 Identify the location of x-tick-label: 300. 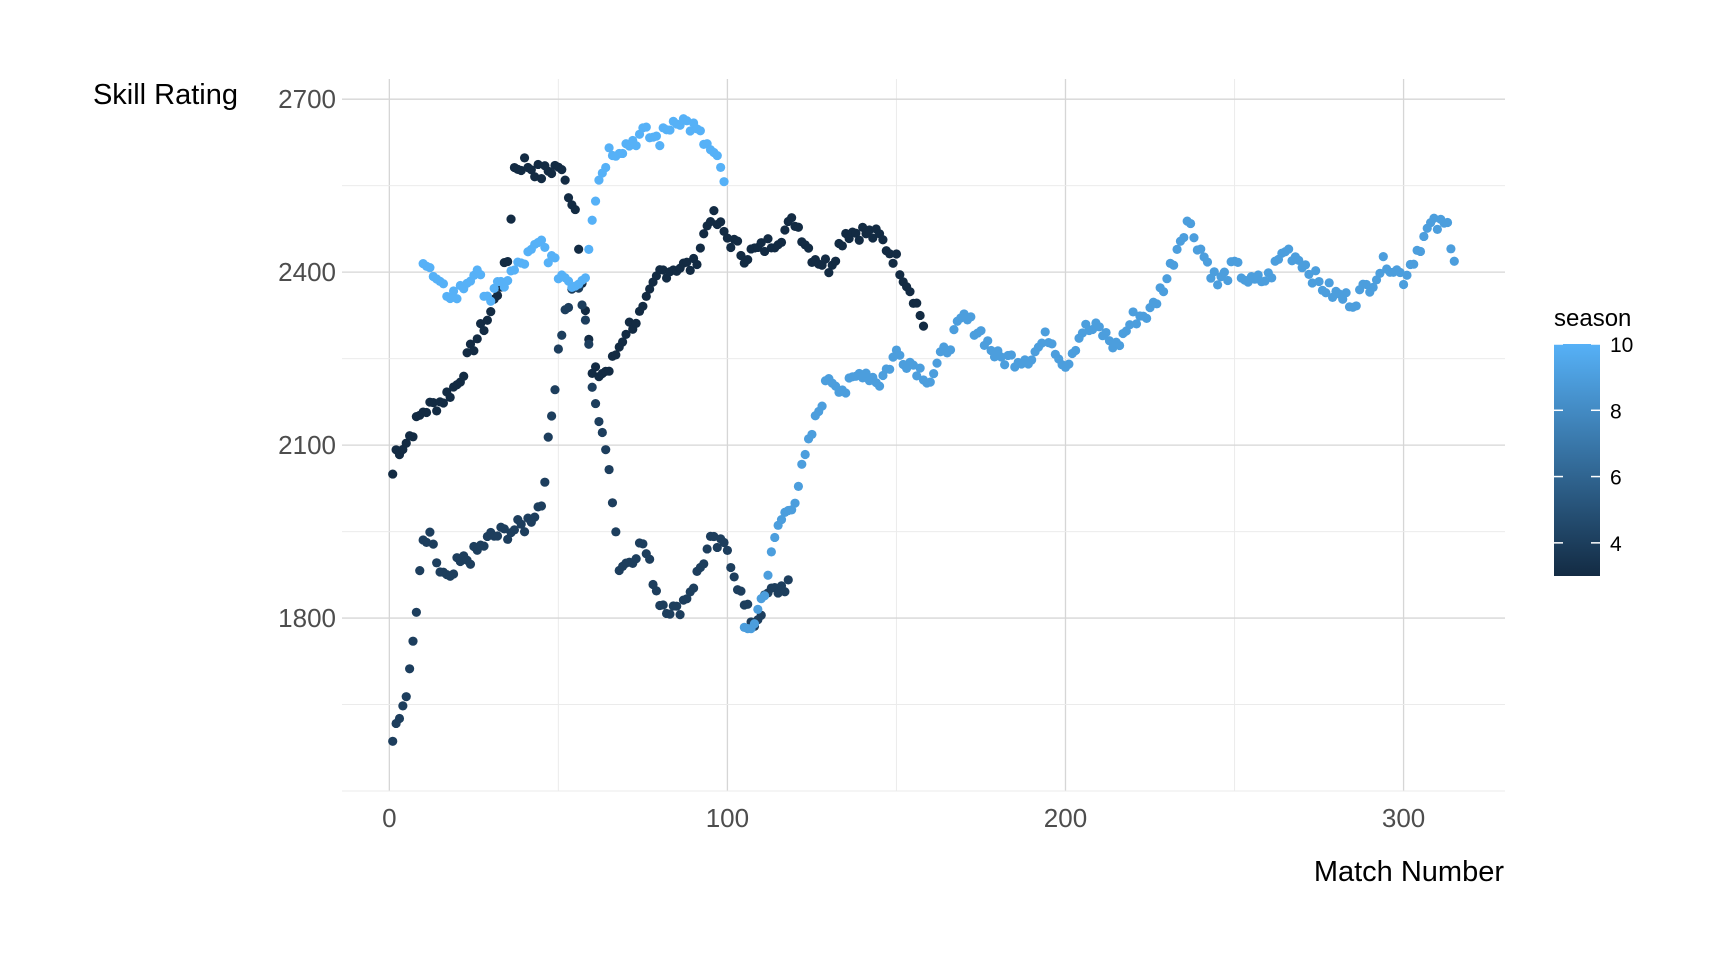
(1403, 818).